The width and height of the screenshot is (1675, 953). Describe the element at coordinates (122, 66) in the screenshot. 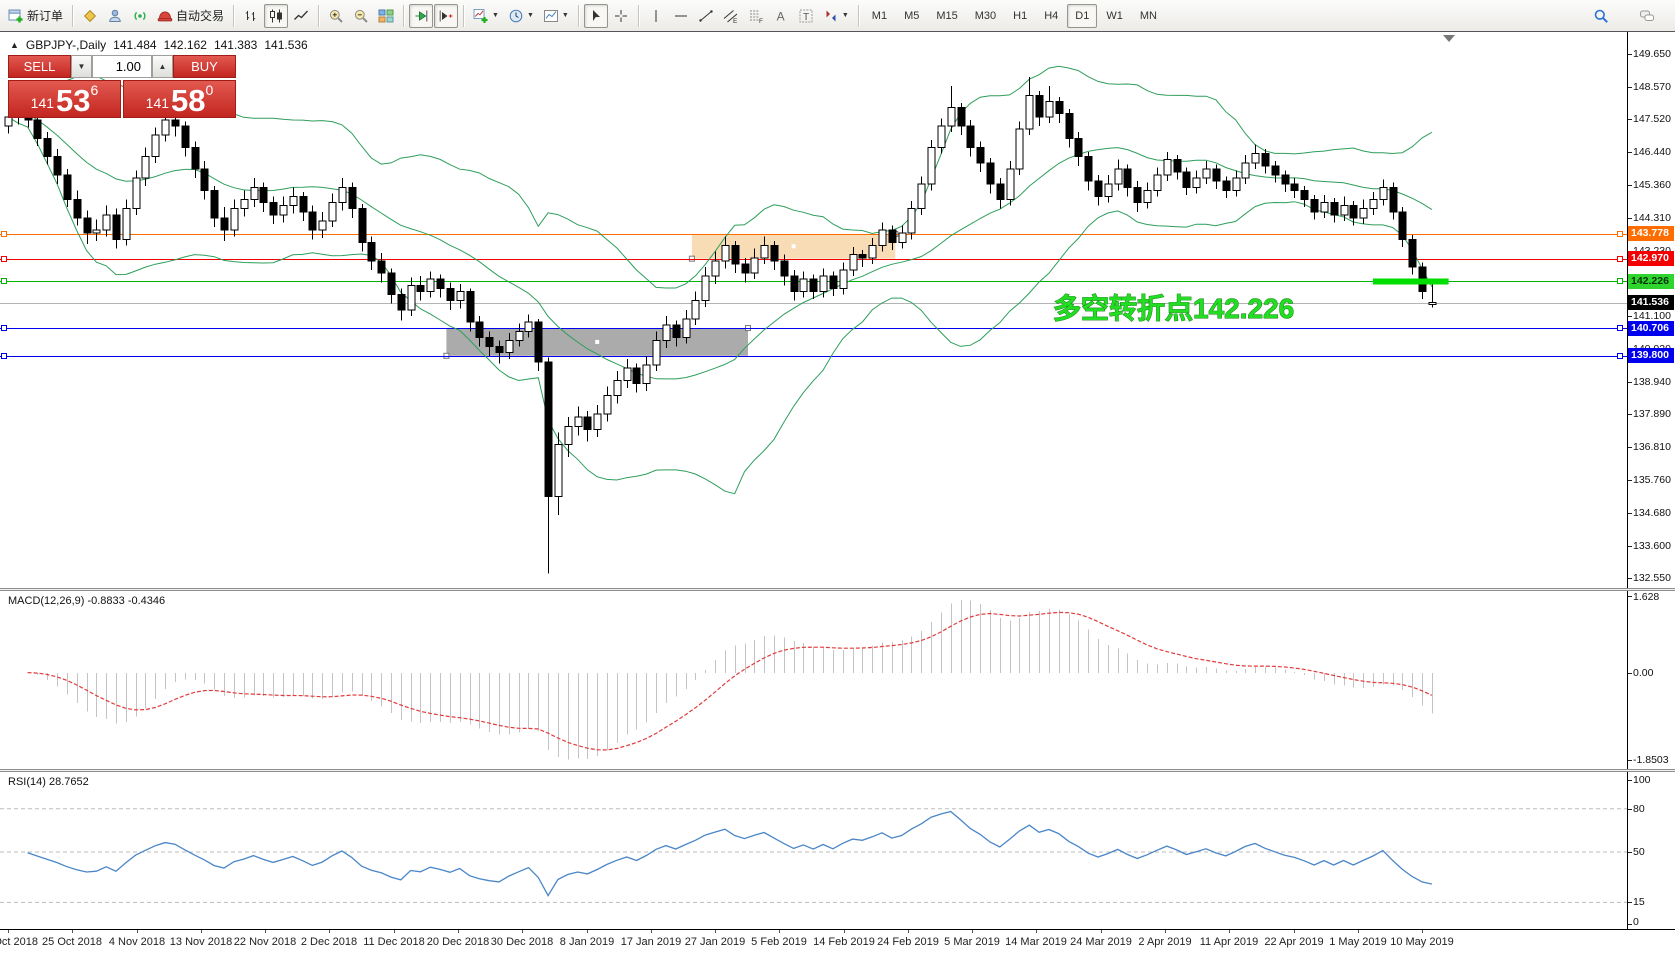

I see `volume-input` at that location.